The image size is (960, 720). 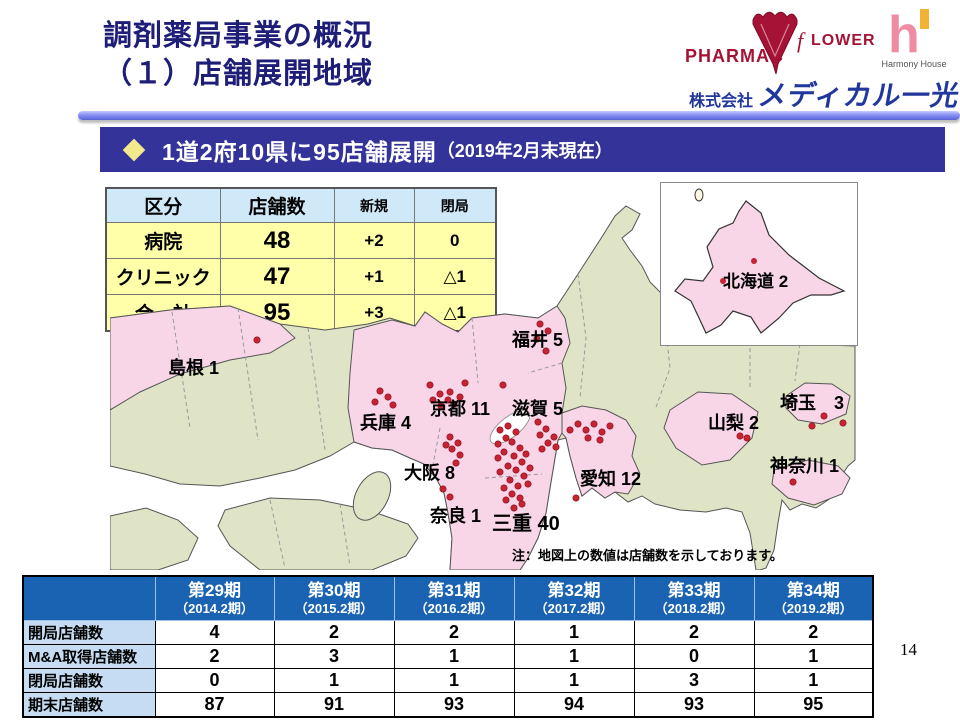 I want to click on cell-category: 病院, so click(x=163, y=240).